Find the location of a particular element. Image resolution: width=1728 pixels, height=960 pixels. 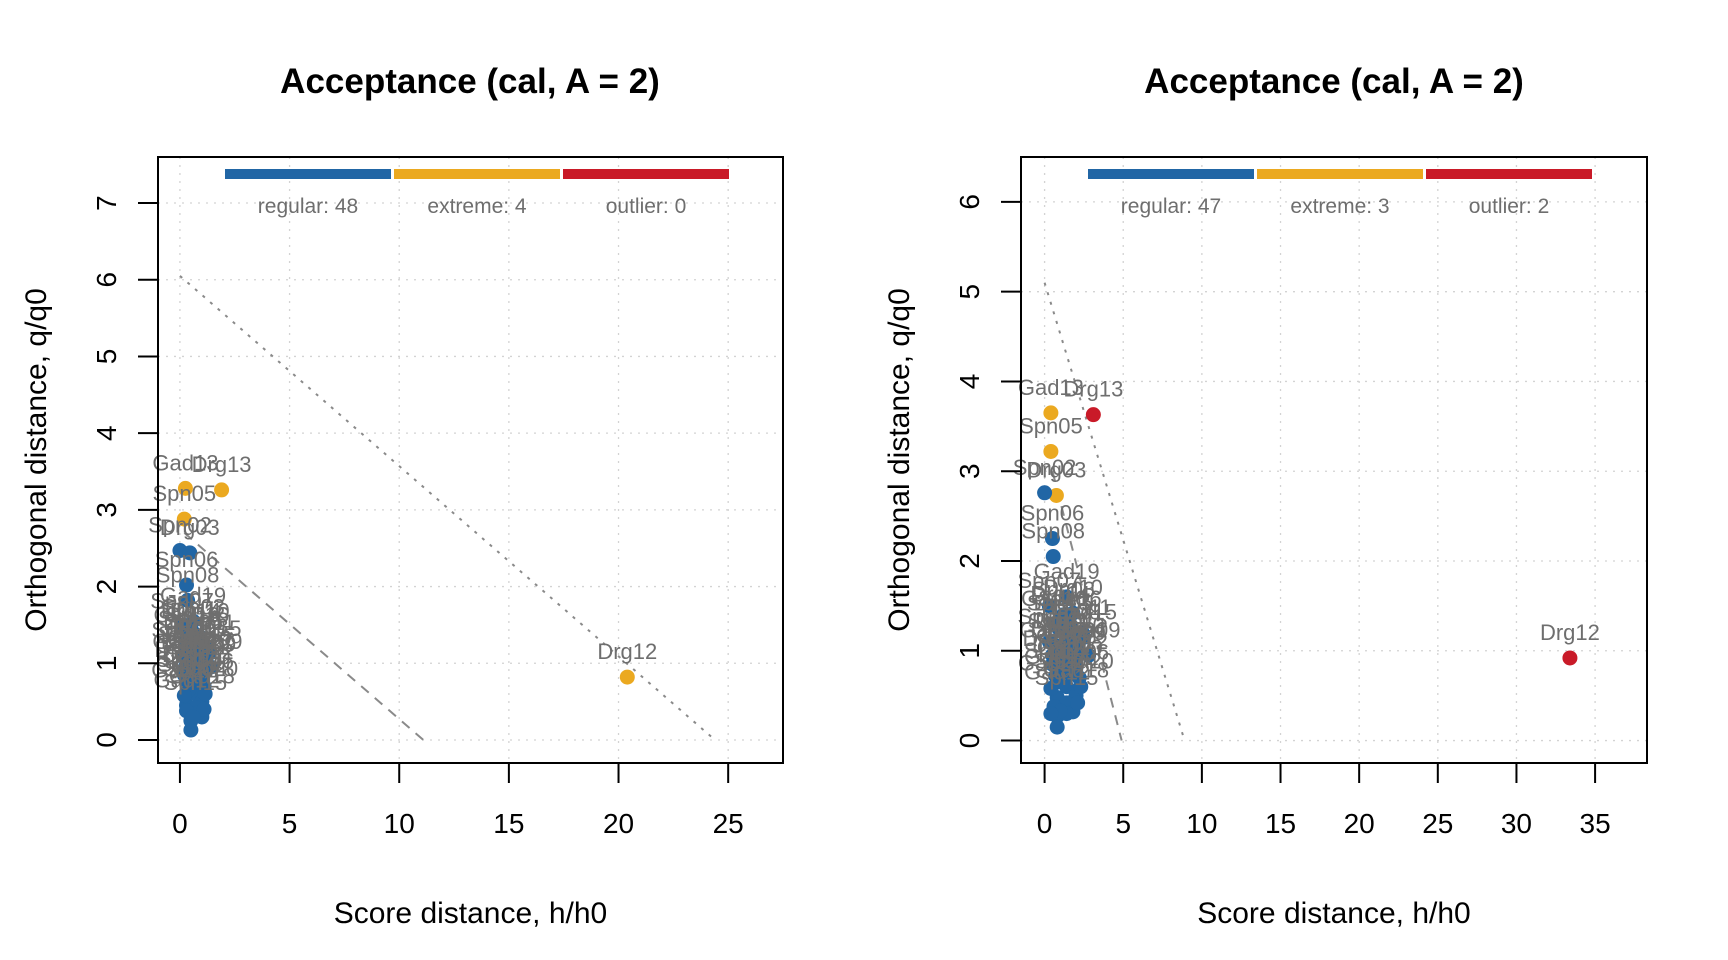

point-label: Spn03 is located at coordinates (1064, 589).